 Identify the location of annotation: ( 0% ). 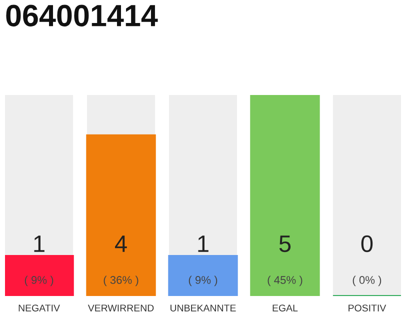
(367, 281).